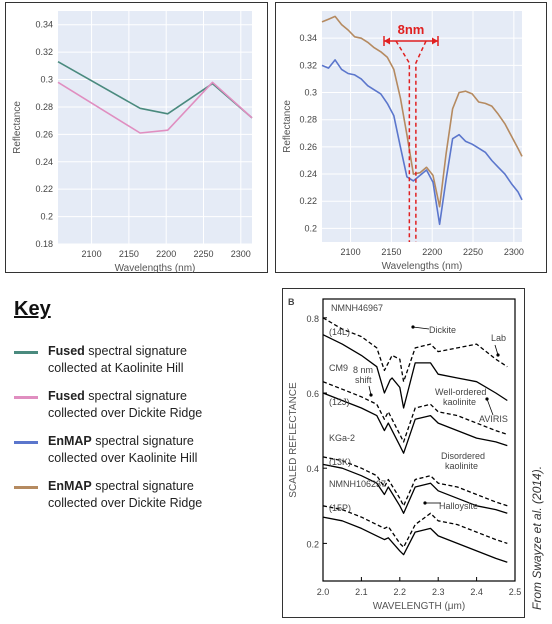  What do you see at coordinates (363, 370) in the screenshot?
I see `label-8nm: 8 nm` at bounding box center [363, 370].